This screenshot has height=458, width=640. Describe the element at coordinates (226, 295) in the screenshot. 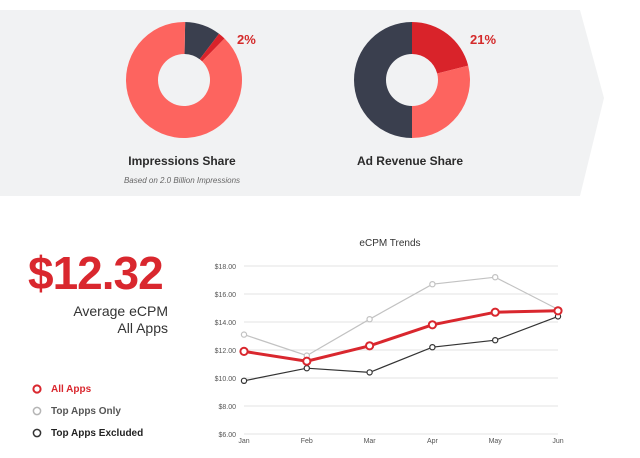

I see `y-tick-label: $16.00` at that location.